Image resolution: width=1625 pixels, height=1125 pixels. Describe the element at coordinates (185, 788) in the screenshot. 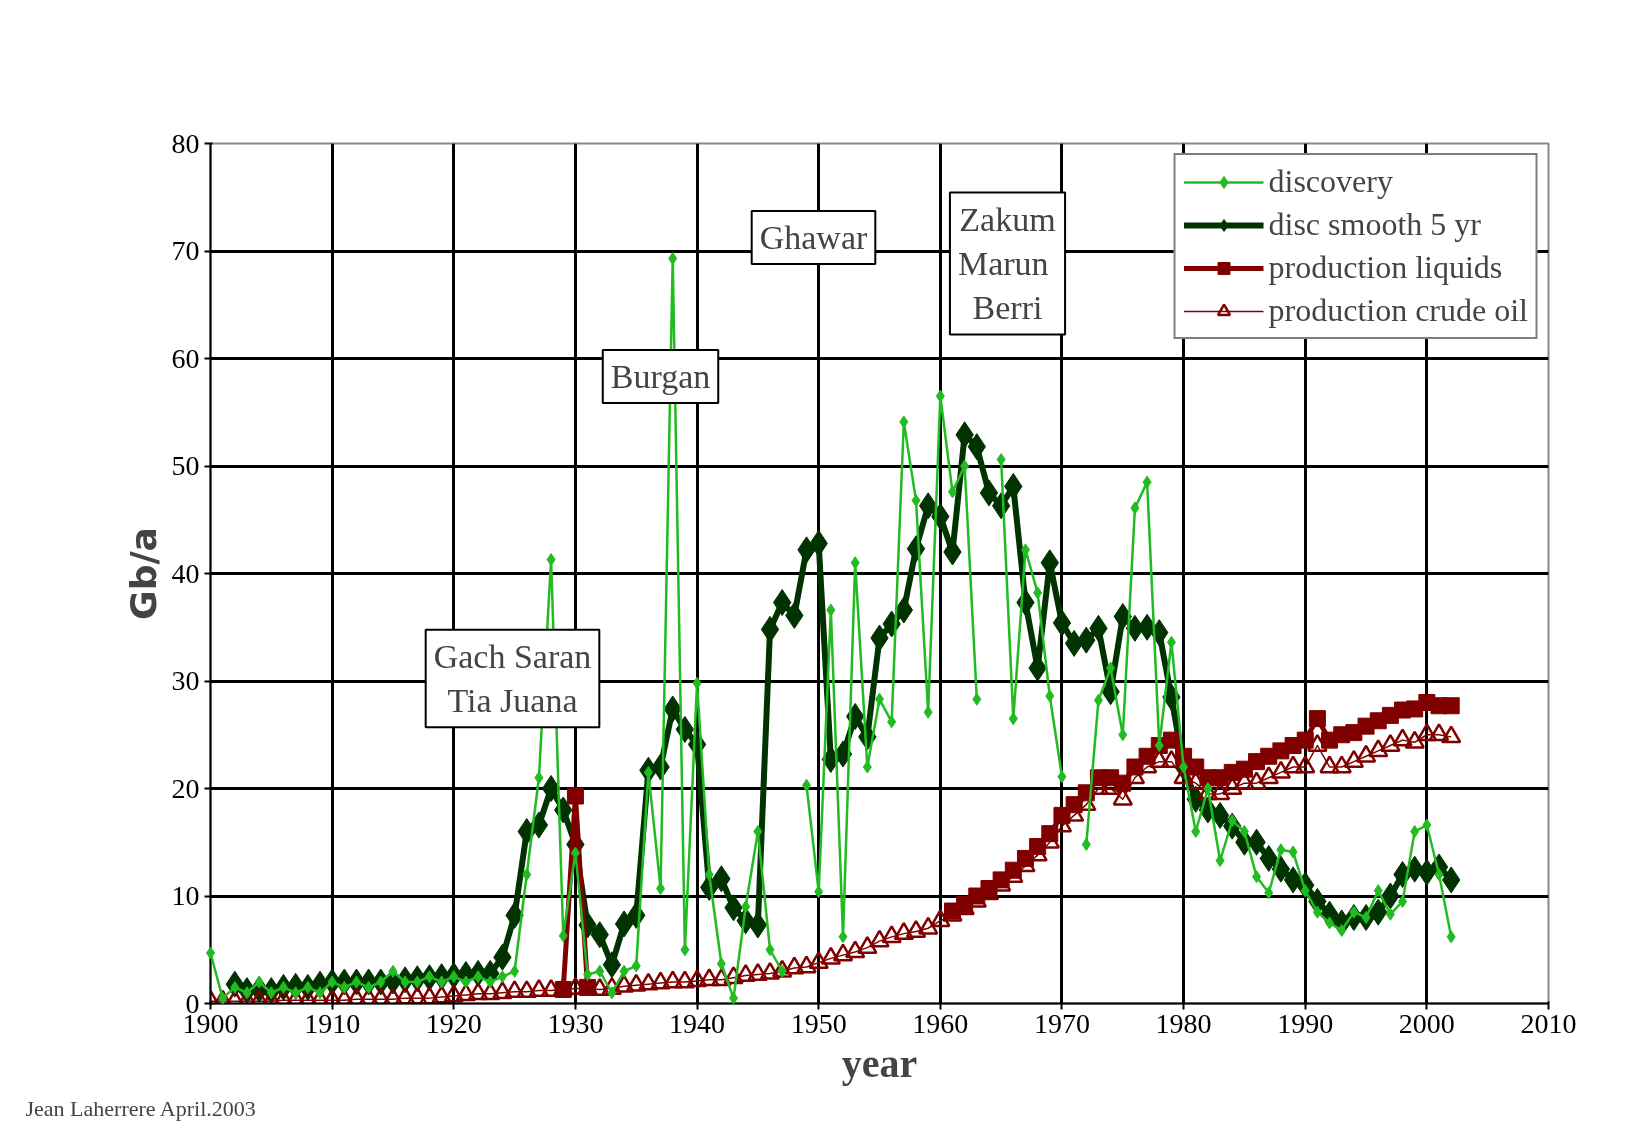

I see `y-tick-label: 20` at that location.